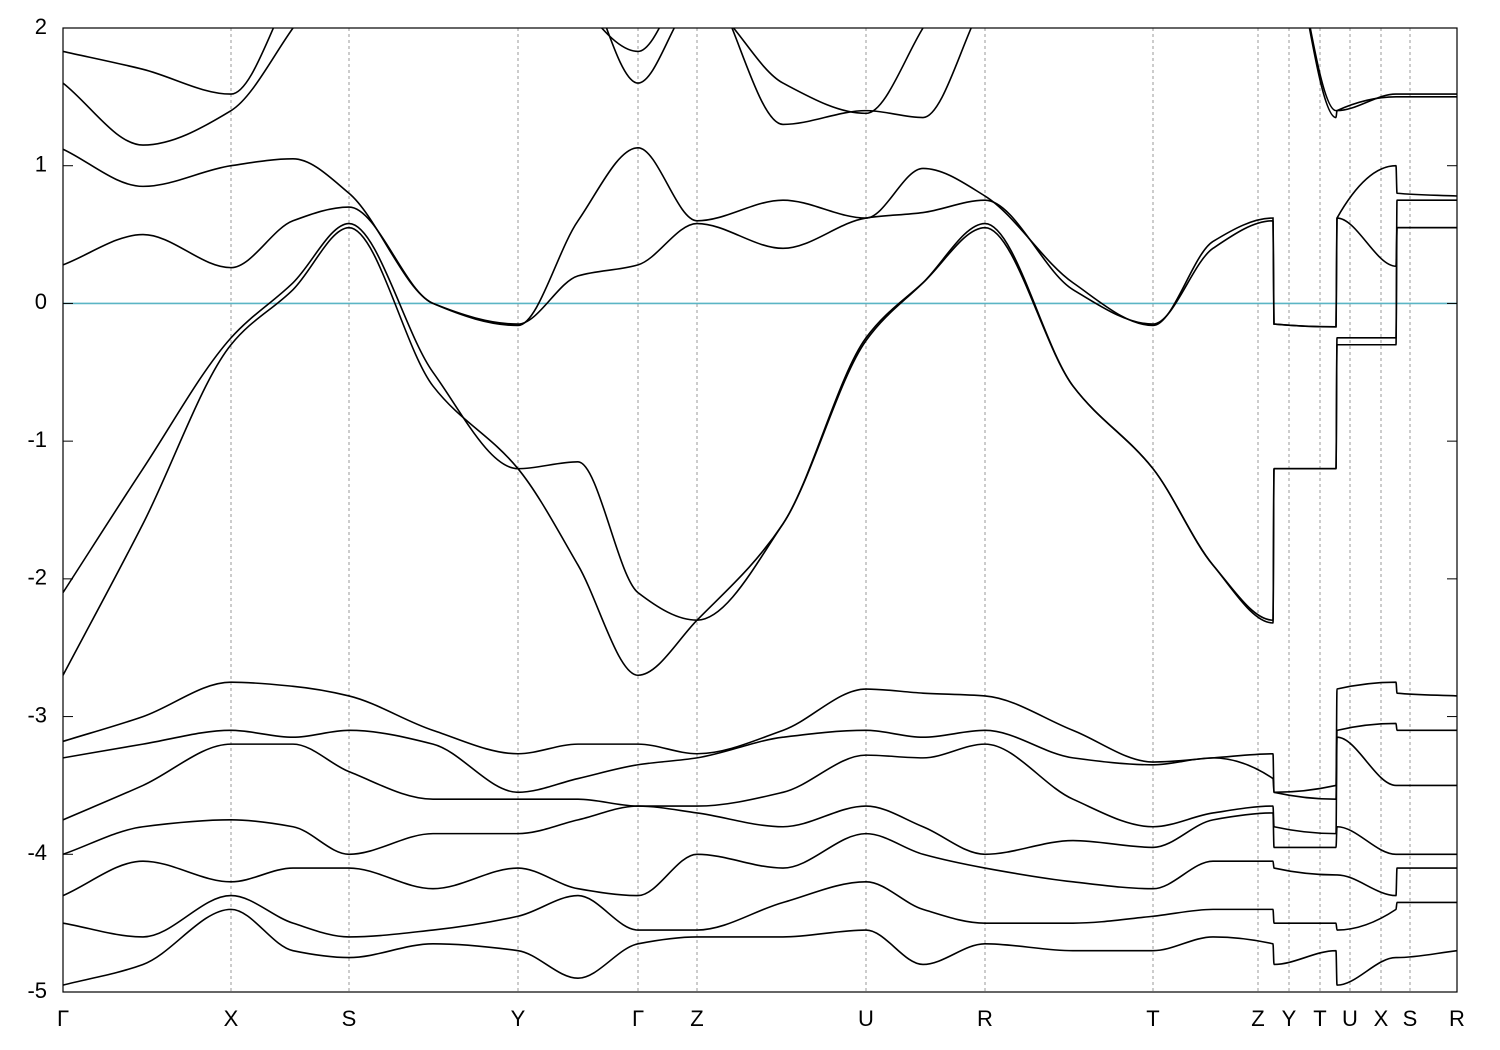 Image resolution: width=1500 pixels, height=1050 pixels. What do you see at coordinates (37, 852) in the screenshot?
I see `y-tick-label: -4` at bounding box center [37, 852].